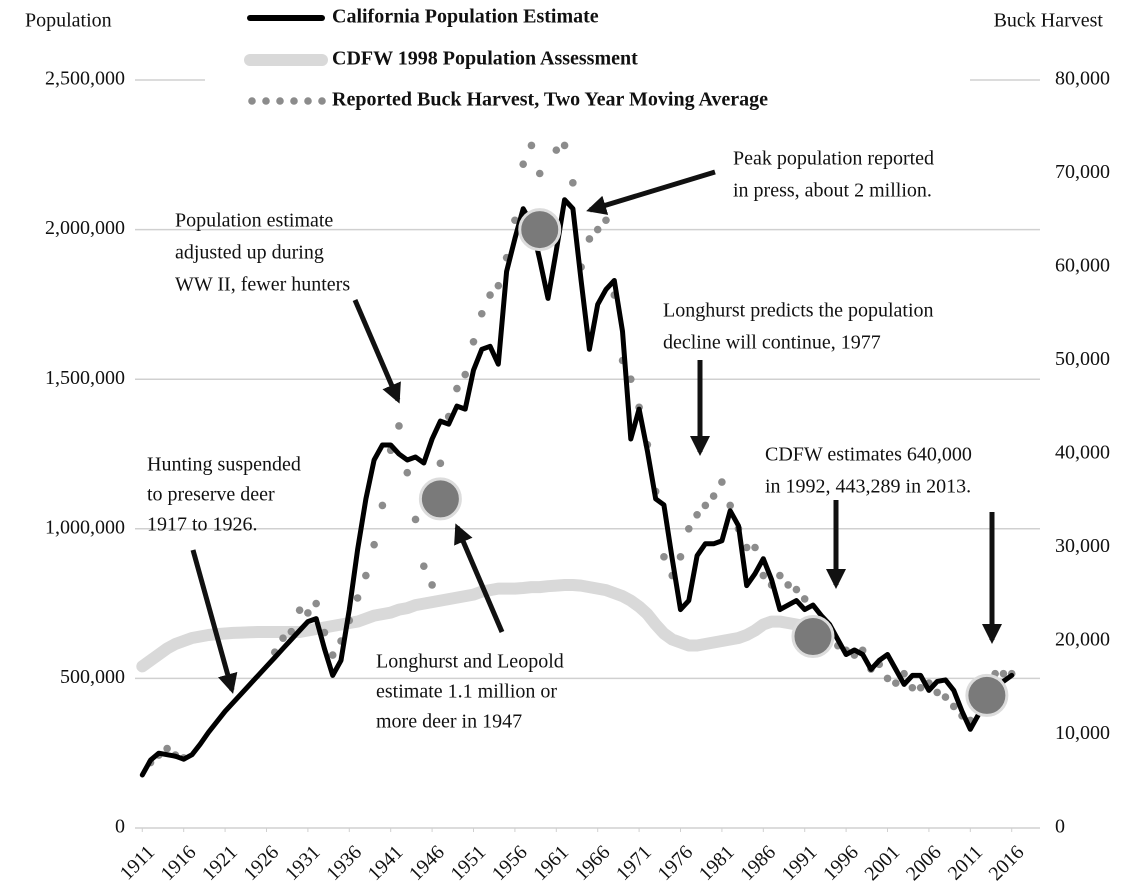 The width and height of the screenshot is (1133, 896). What do you see at coordinates (466, 692) in the screenshot?
I see `annotation-text: estimate 1.1 million or` at bounding box center [466, 692].